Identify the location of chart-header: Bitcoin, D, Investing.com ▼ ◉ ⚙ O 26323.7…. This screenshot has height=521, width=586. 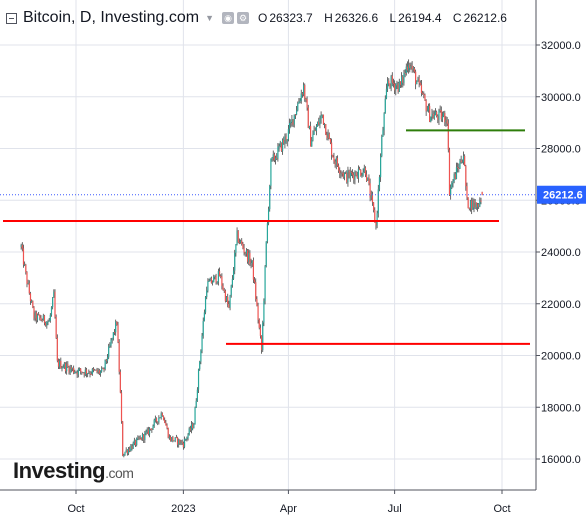
(268, 18).